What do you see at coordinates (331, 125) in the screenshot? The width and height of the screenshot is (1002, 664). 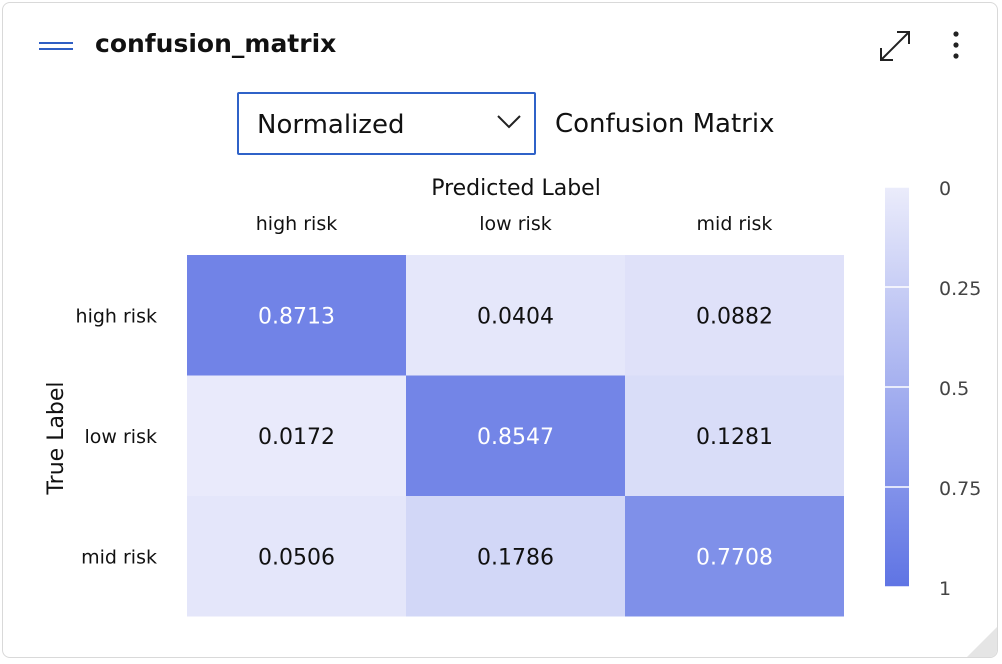 I see `view-mode-select-value: Normalized` at bounding box center [331, 125].